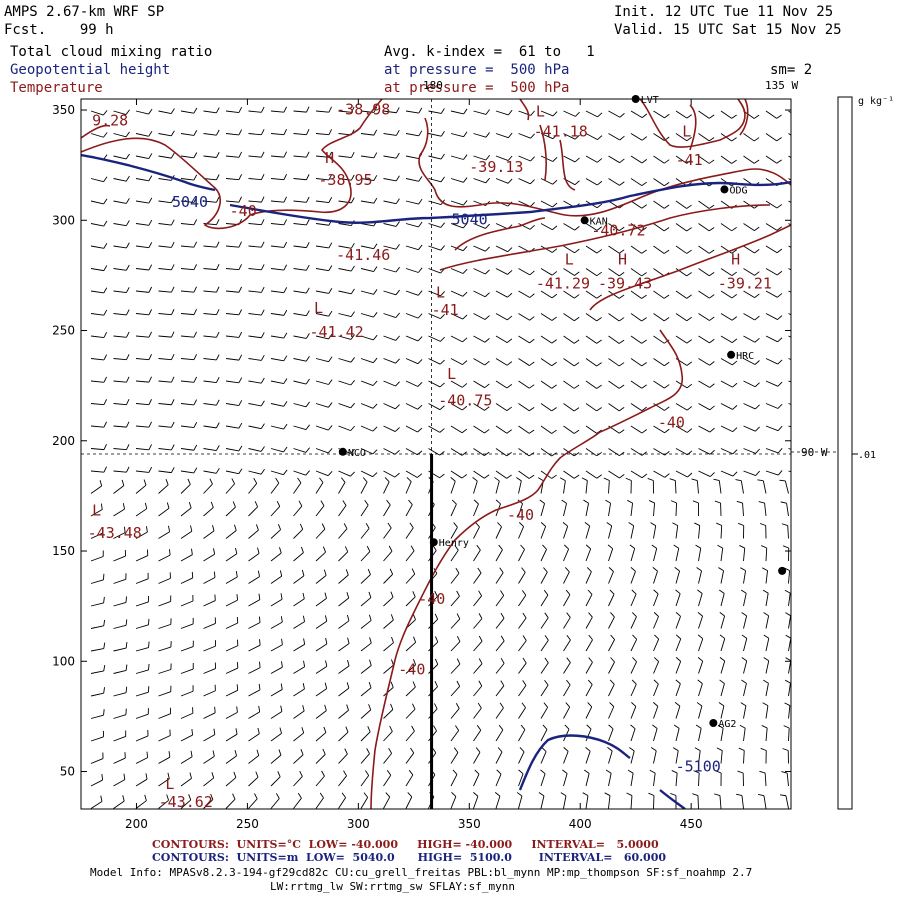 This screenshot has height=900, width=900. What do you see at coordinates (110, 120) in the screenshot?
I see `temperature-label: 9.28` at bounding box center [110, 120].